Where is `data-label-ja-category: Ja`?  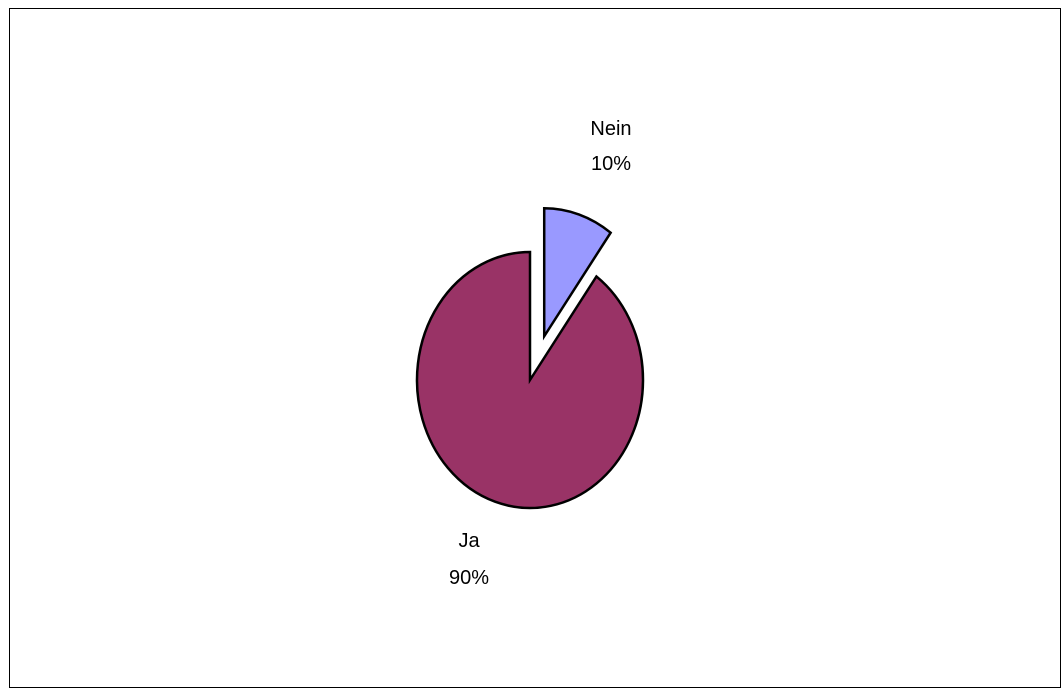
data-label-ja-category: Ja is located at coordinates (469, 541).